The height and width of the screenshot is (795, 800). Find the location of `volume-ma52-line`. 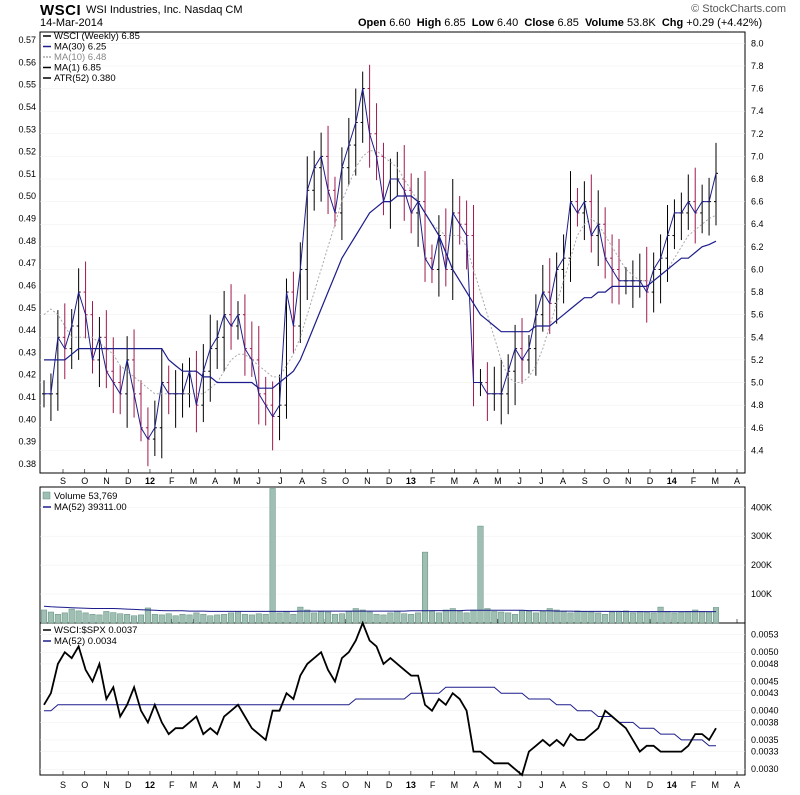

volume-ma52-line is located at coordinates (379, 609).